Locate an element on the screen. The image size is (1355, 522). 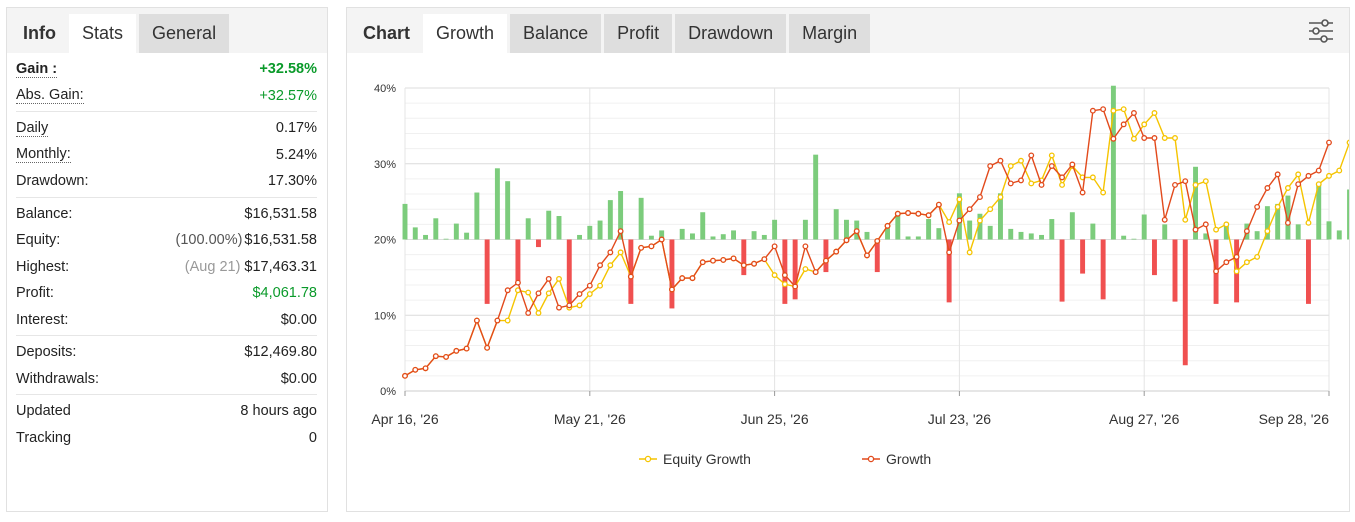
stat-highest: Highest: (Aug 21) $17,463.31 is located at coordinates (166, 267).